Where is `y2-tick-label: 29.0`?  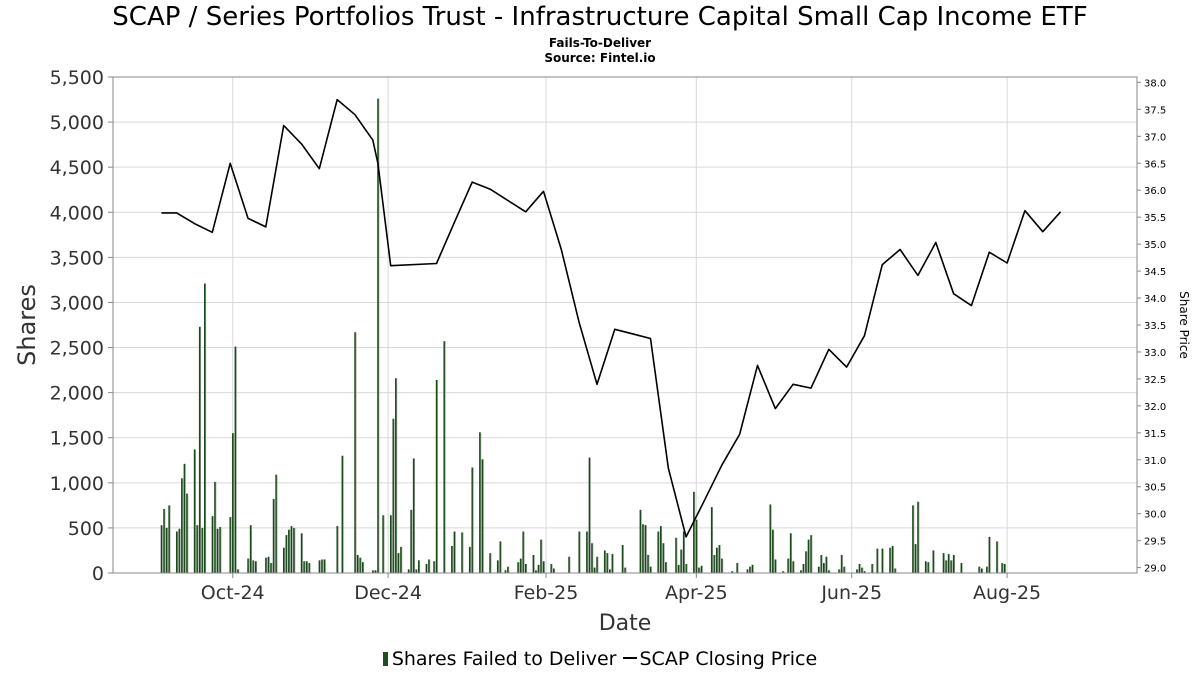
y2-tick-label: 29.0 is located at coordinates (1155, 569).